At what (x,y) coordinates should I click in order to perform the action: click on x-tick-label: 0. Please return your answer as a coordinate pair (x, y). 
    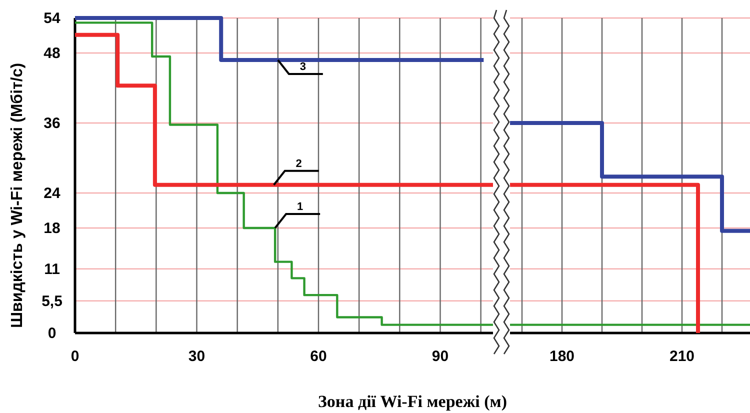
    Looking at the image, I should click on (75, 356).